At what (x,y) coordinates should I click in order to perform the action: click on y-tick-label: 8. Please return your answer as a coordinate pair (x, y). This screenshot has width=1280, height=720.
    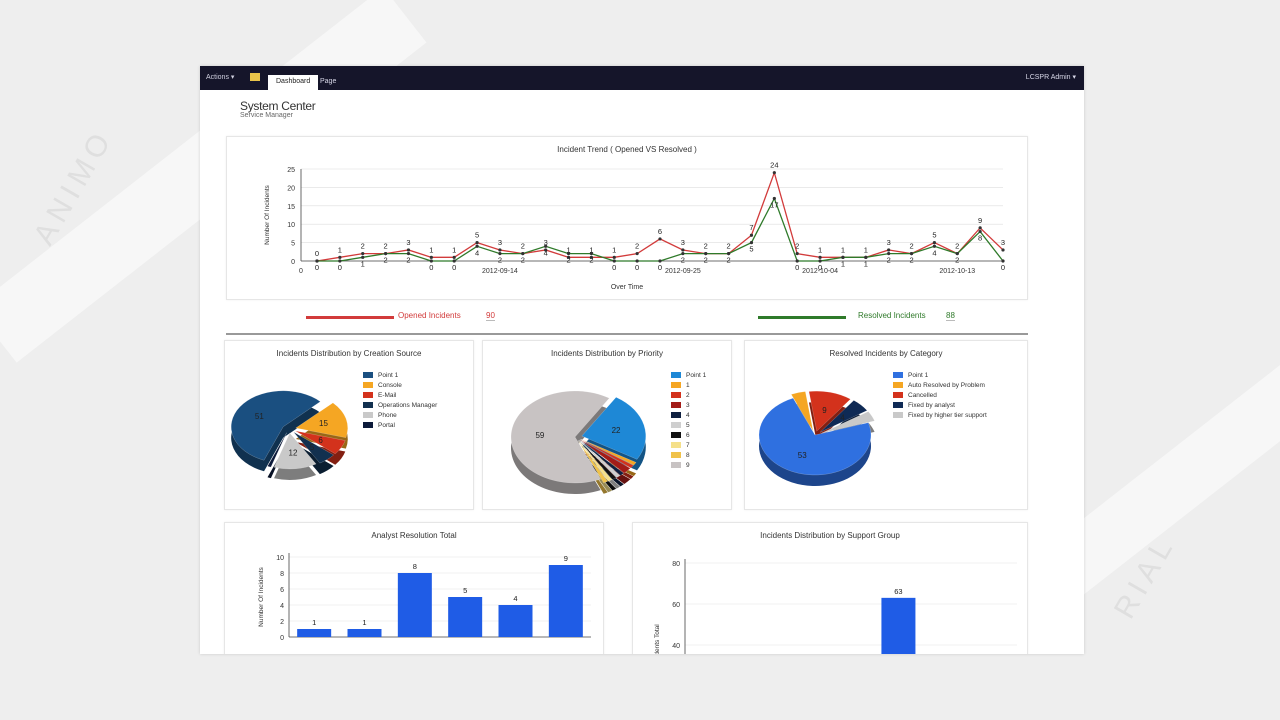
    Looking at the image, I should click on (282, 574).